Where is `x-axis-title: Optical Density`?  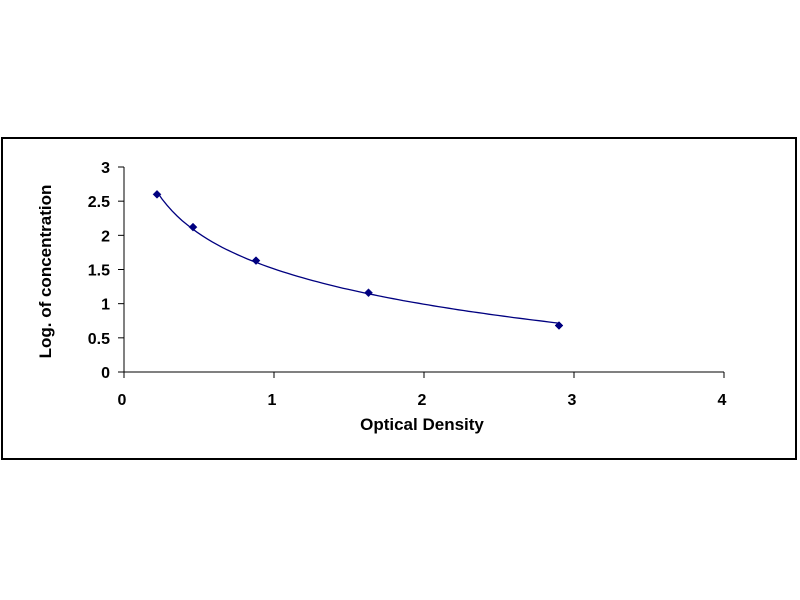
x-axis-title: Optical Density is located at coordinates (422, 424).